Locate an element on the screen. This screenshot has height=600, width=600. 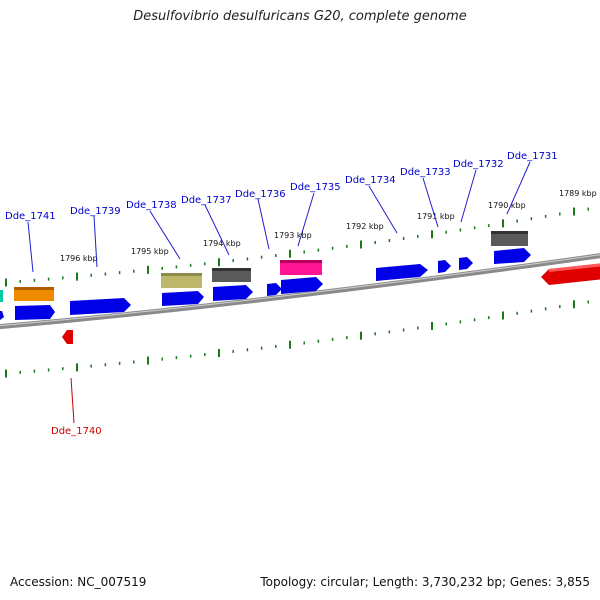
kbp-label-1789: 1789 kbp is located at coordinates (578, 193).